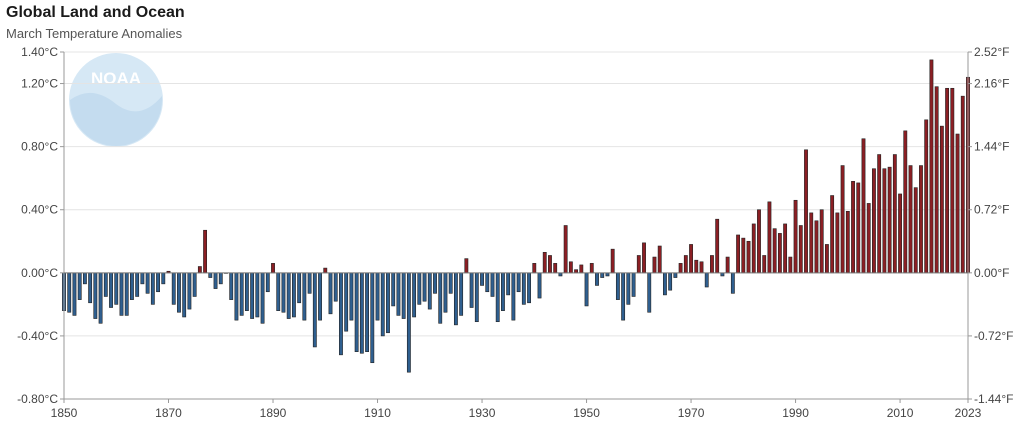  I want to click on bar-1967, so click(675, 275).